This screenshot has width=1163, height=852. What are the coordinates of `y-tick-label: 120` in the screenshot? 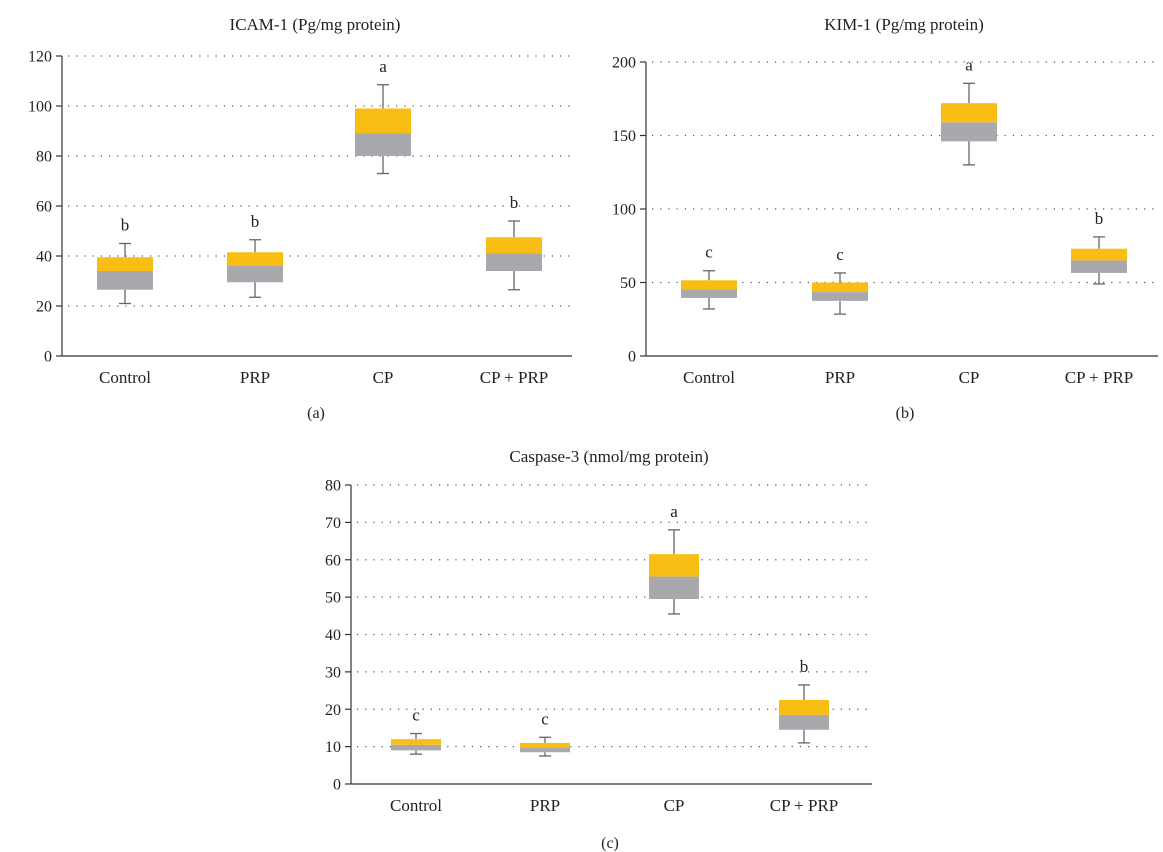 It's located at (40, 57).